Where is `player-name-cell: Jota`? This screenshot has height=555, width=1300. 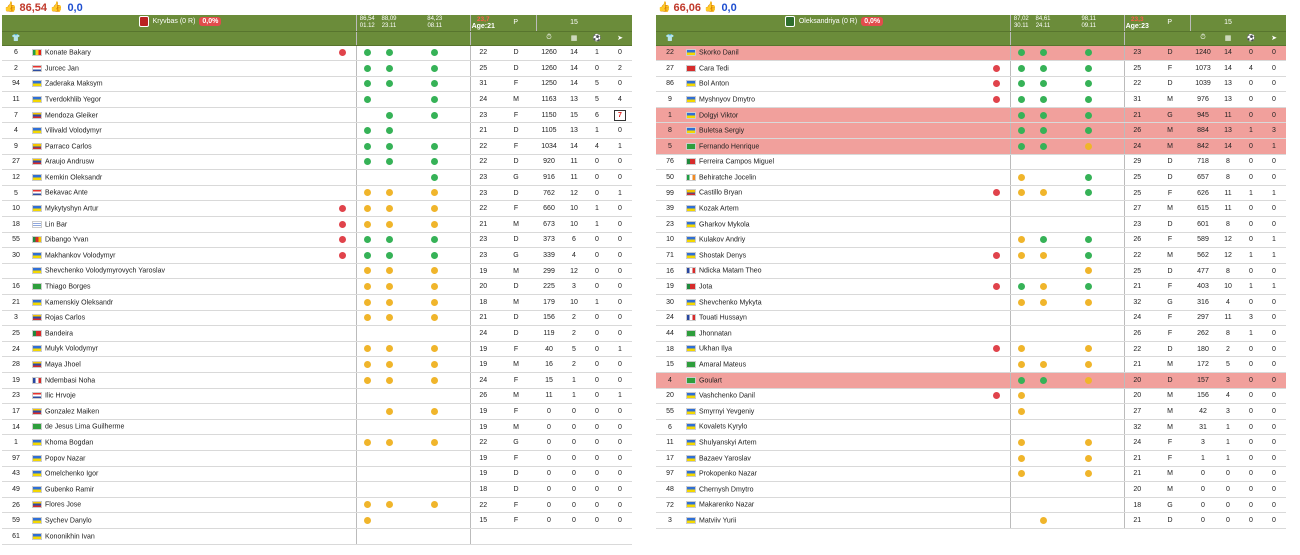
player-name-cell: Jota is located at coordinates (834, 286).